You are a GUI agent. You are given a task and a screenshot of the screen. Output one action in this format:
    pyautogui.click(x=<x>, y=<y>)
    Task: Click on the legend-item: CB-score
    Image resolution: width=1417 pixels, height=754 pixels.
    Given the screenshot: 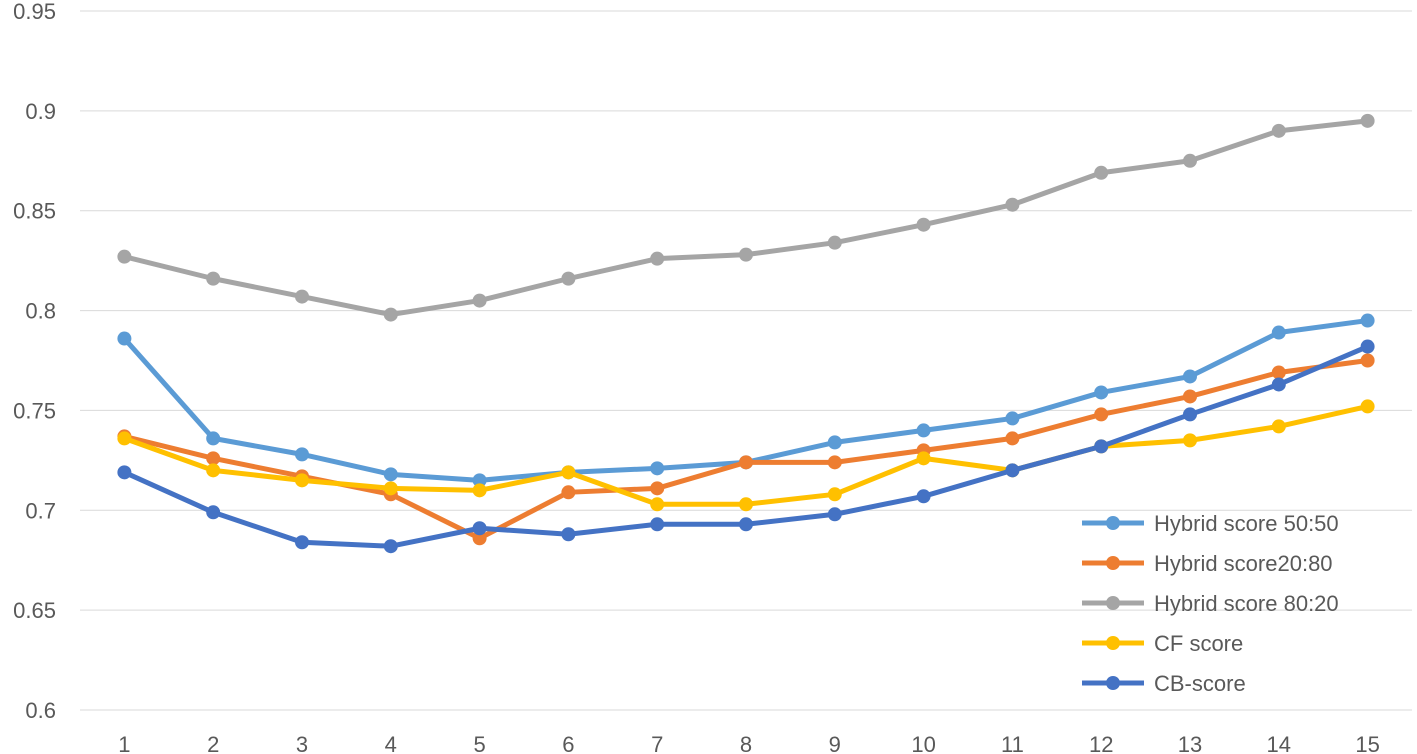 What is the action you would take?
    pyautogui.click(x=1164, y=683)
    